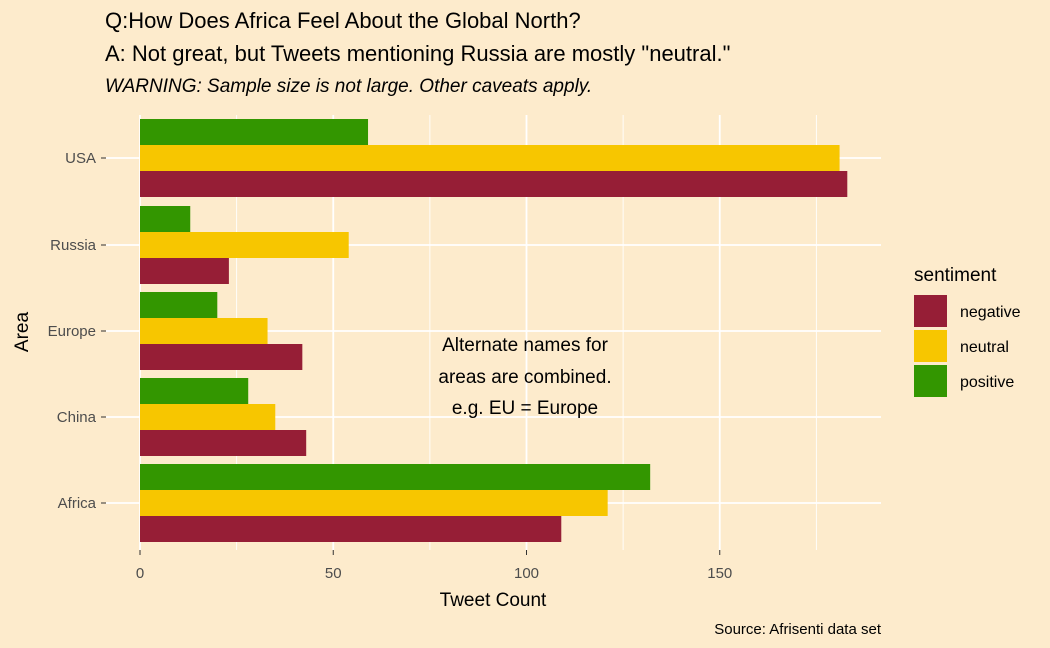  What do you see at coordinates (990, 312) in the screenshot?
I see `legend-label-negative: negative` at bounding box center [990, 312].